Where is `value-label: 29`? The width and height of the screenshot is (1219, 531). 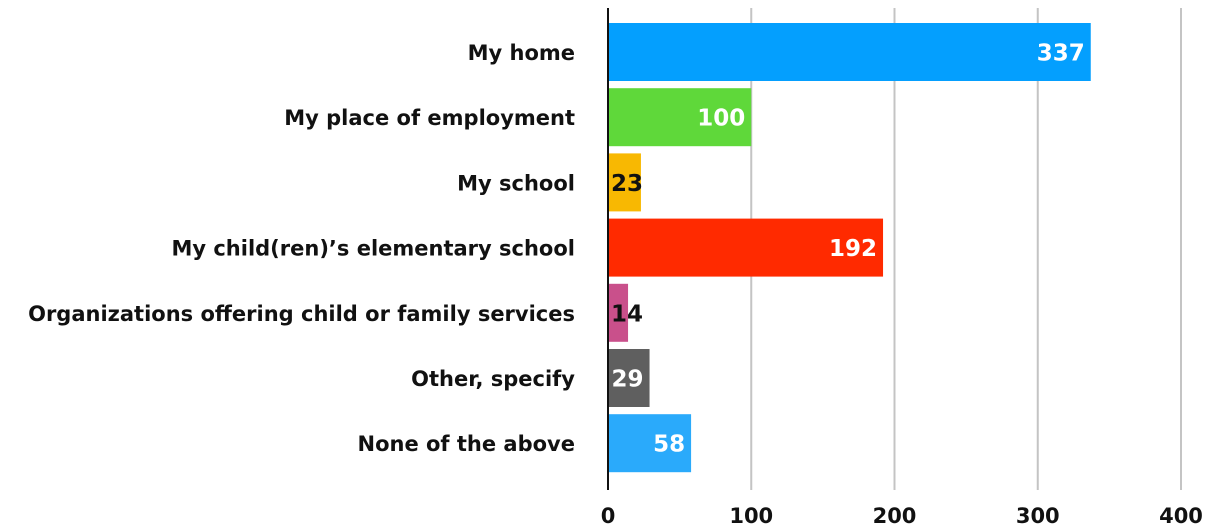 value-label: 29 is located at coordinates (628, 380).